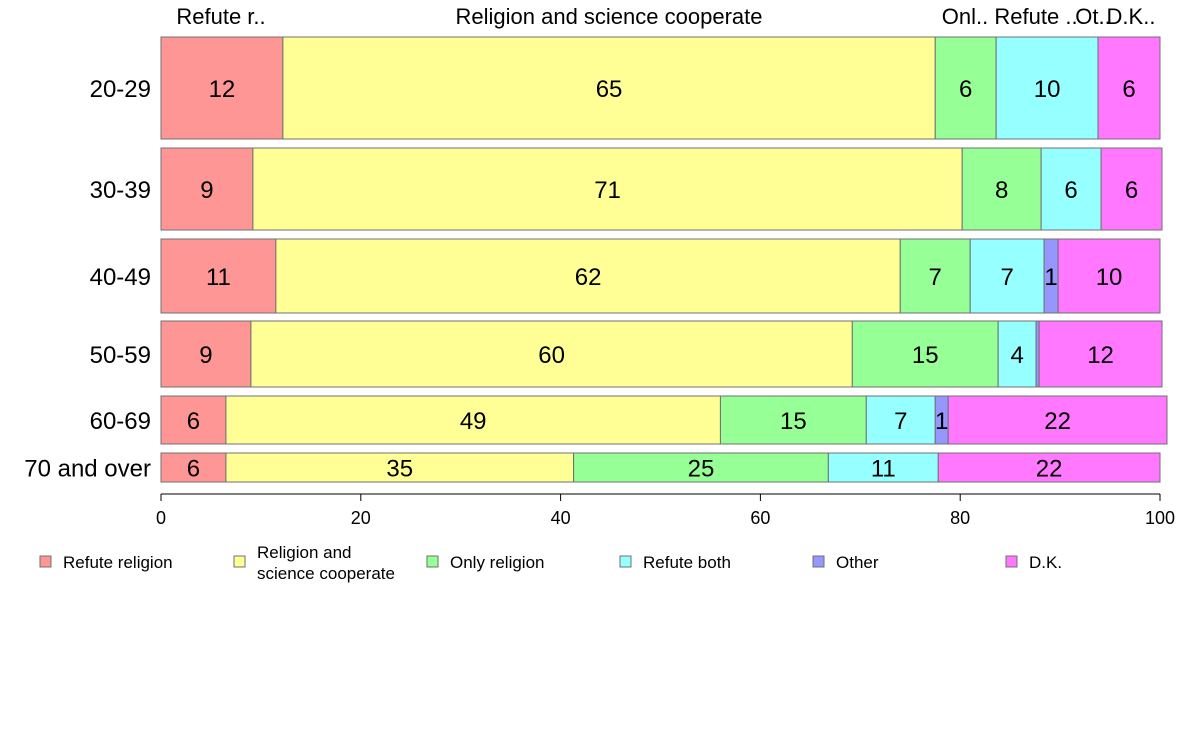 The width and height of the screenshot is (1188, 736). What do you see at coordinates (220, 16) in the screenshot?
I see `column-header-label: Refute r..` at bounding box center [220, 16].